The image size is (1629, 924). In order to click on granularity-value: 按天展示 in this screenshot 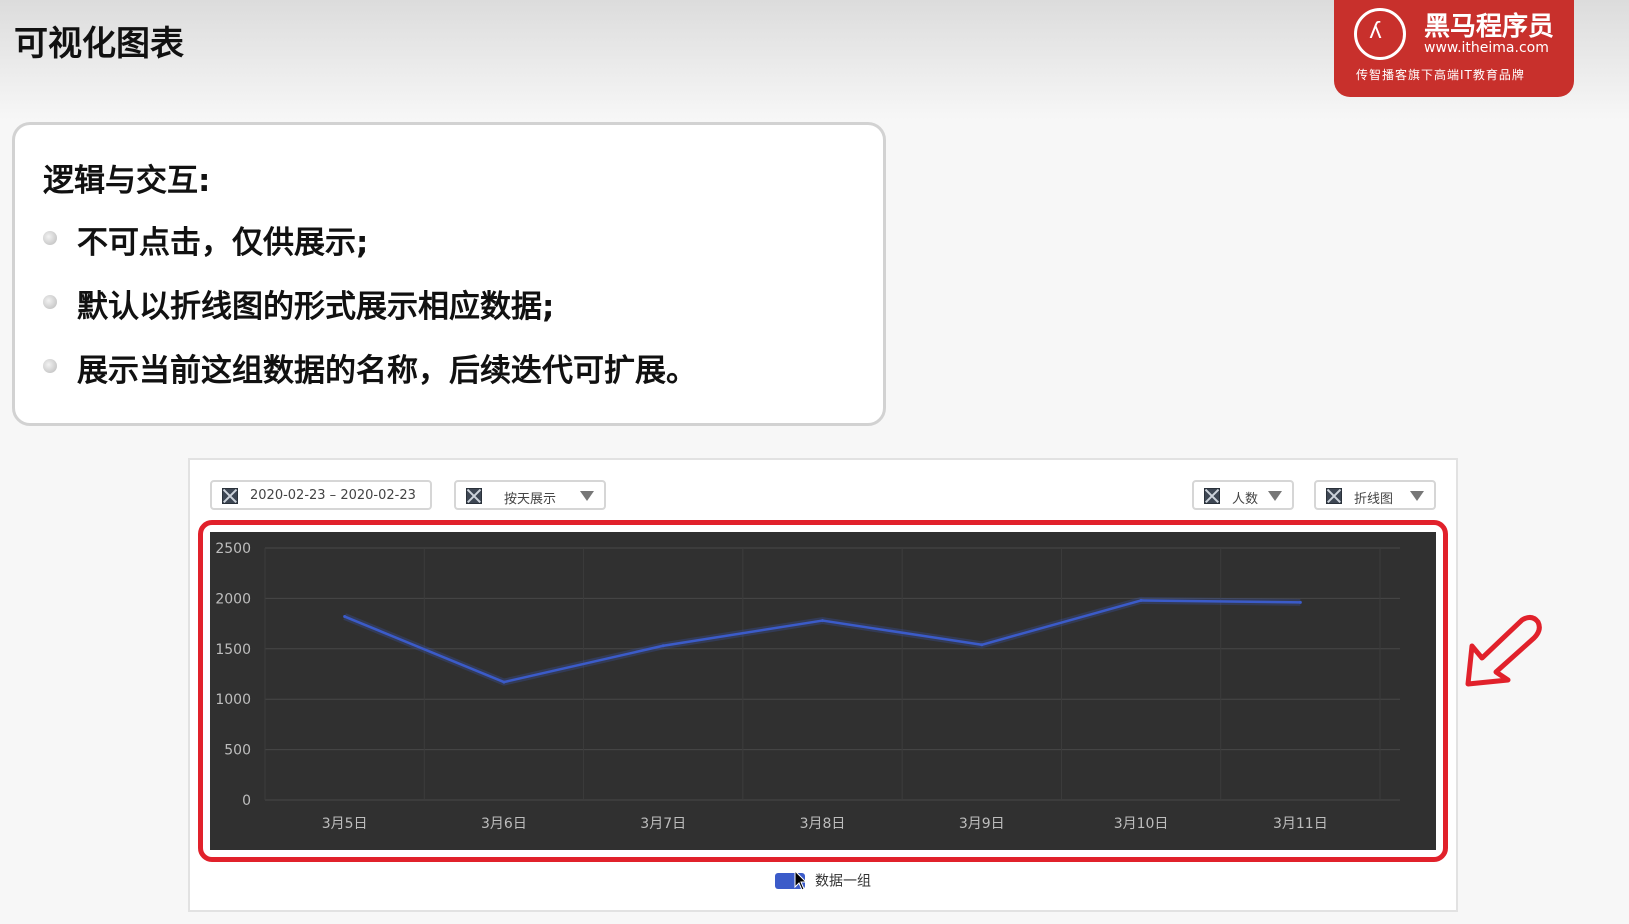, I will do `click(530, 499)`.